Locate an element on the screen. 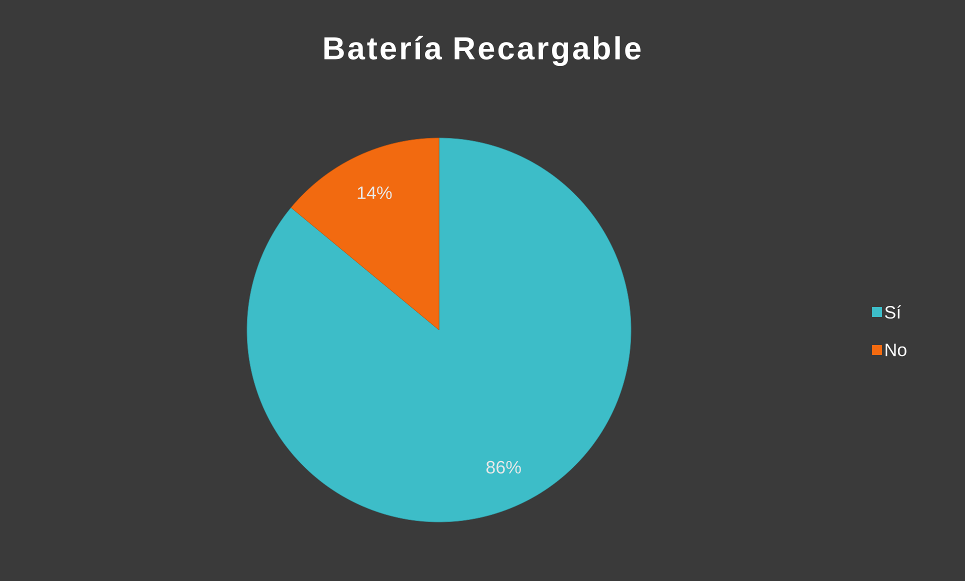  legend-label: No is located at coordinates (896, 350).